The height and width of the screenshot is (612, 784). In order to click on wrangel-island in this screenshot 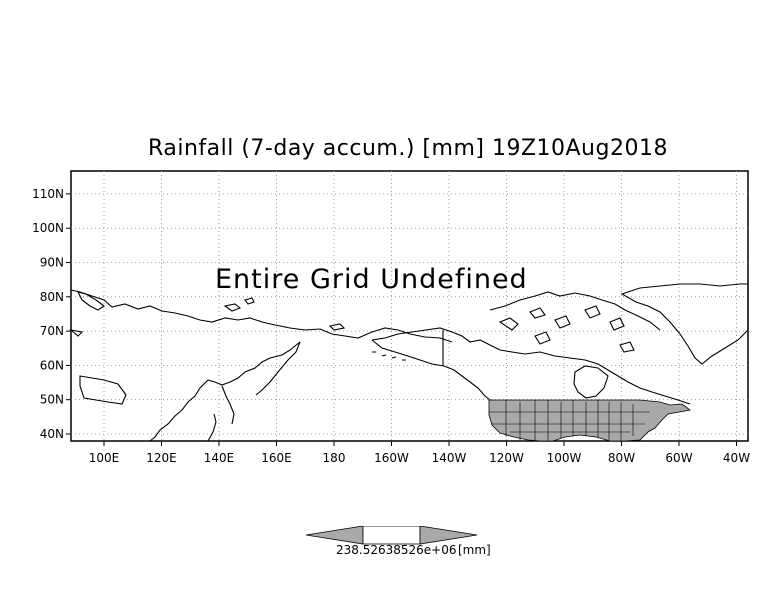, I will do `click(337, 327)`.